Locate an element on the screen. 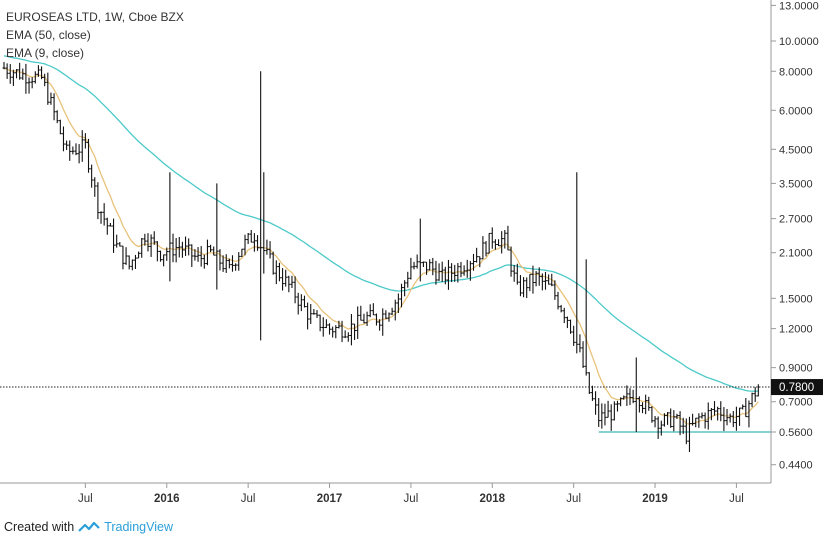 This screenshot has width=833, height=547. legend-ema50: EMA (50, close) is located at coordinates (95, 35).